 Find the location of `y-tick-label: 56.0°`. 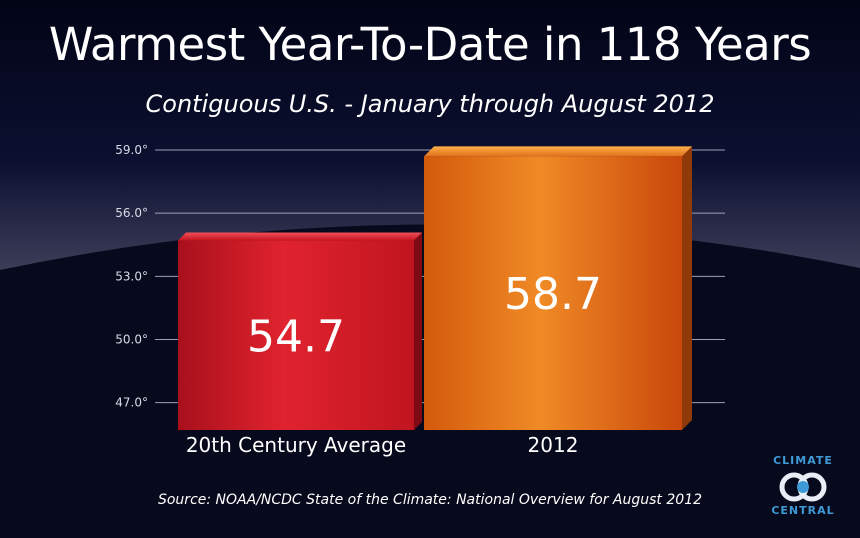

y-tick-label: 56.0° is located at coordinates (131, 213).